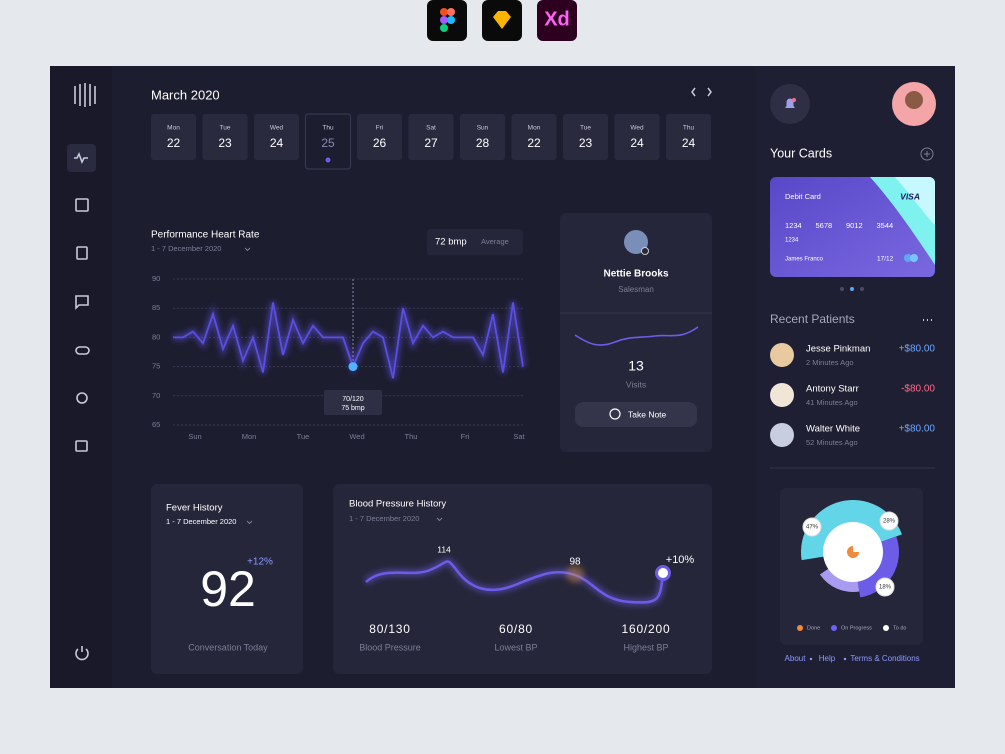 This screenshot has width=1005, height=754. Describe the element at coordinates (701, 92) in the screenshot. I see `calendar-arrows` at that location.